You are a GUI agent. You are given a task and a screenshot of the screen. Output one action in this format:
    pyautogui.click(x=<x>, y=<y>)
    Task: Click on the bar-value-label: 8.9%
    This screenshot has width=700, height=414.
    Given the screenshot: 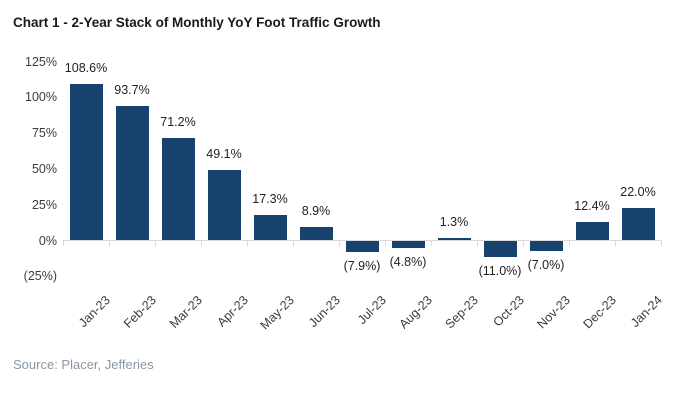 What is the action you would take?
    pyautogui.click(x=316, y=211)
    